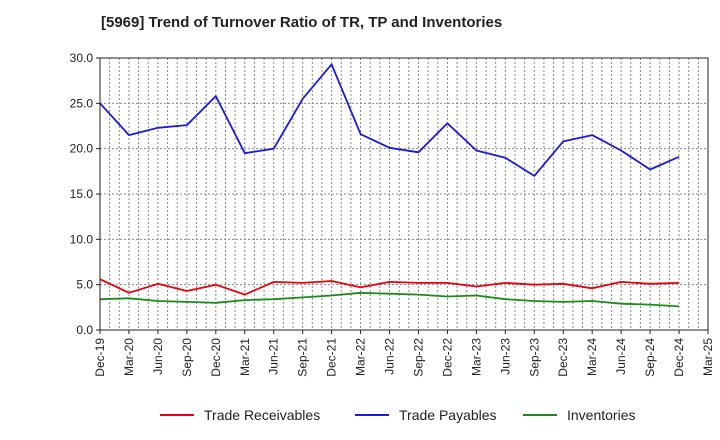 The width and height of the screenshot is (720, 440). I want to click on y-tick-label: 30.0, so click(82, 58).